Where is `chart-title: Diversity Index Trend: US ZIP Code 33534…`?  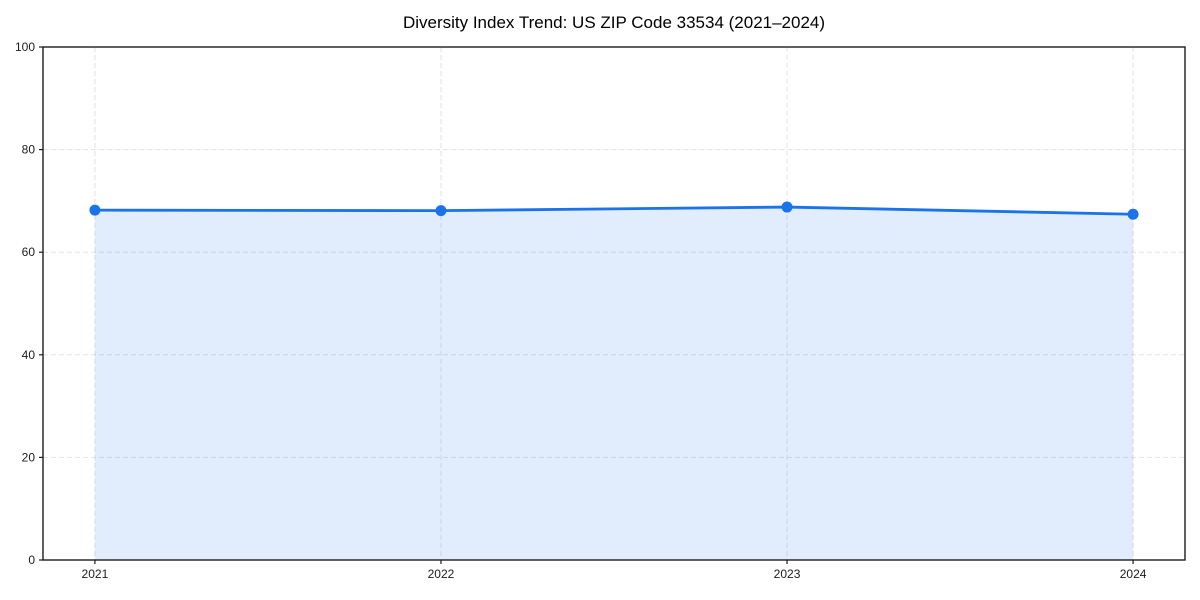 chart-title: Diversity Index Trend: US ZIP Code 33534… is located at coordinates (614, 22).